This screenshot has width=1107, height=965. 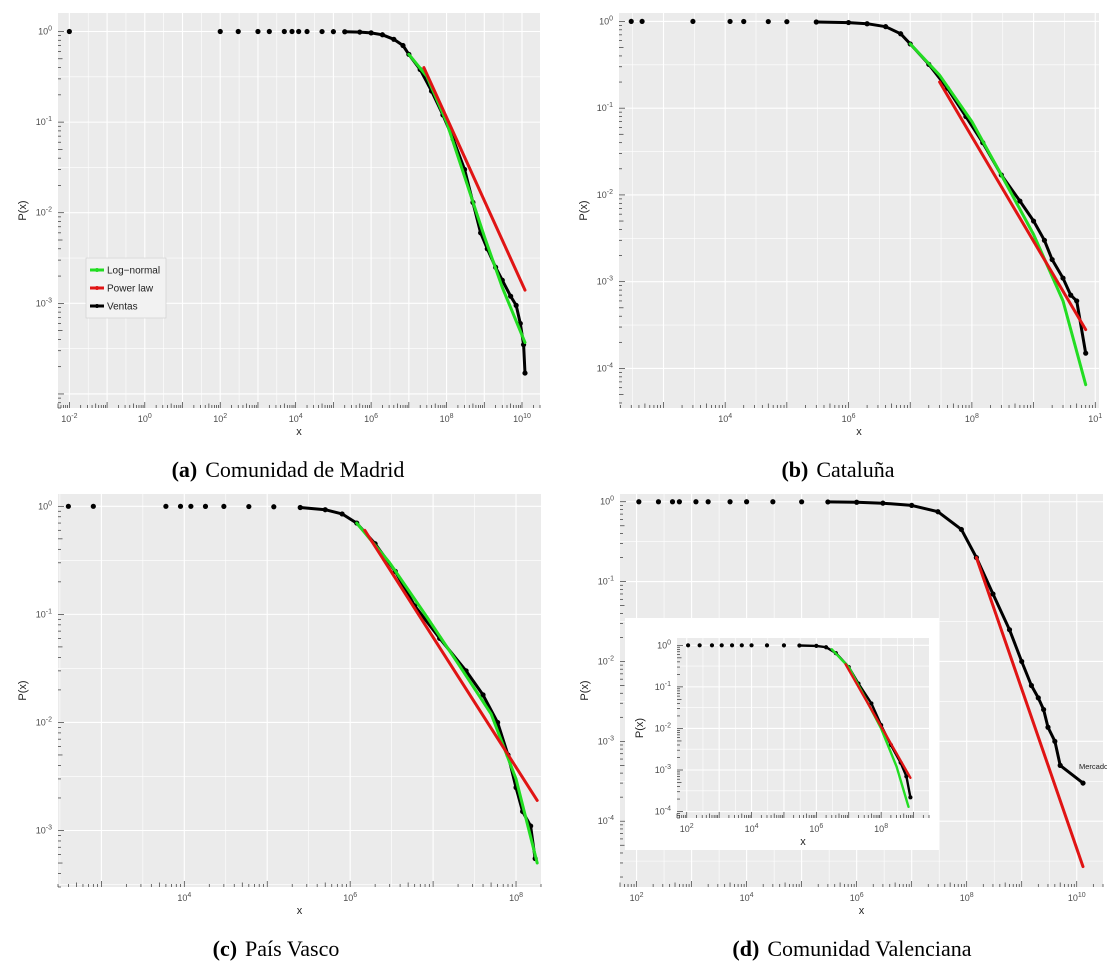 What do you see at coordinates (69, 418) in the screenshot?
I see `x-tick-label: 10⁻²` at bounding box center [69, 418].